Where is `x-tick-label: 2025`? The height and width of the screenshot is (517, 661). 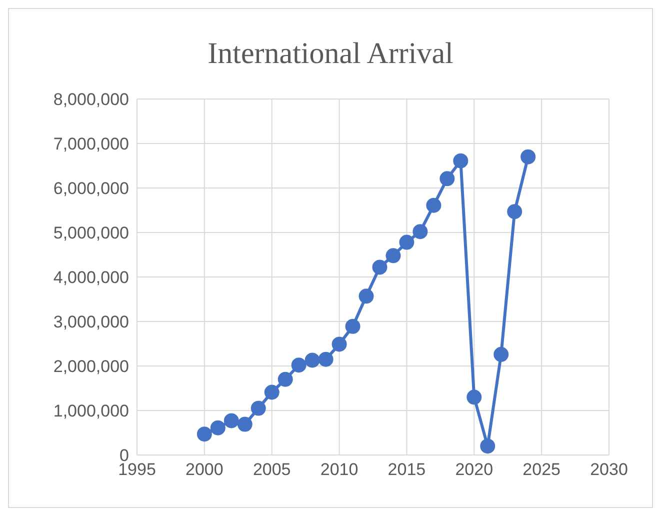 x-tick-label: 2025 is located at coordinates (541, 470).